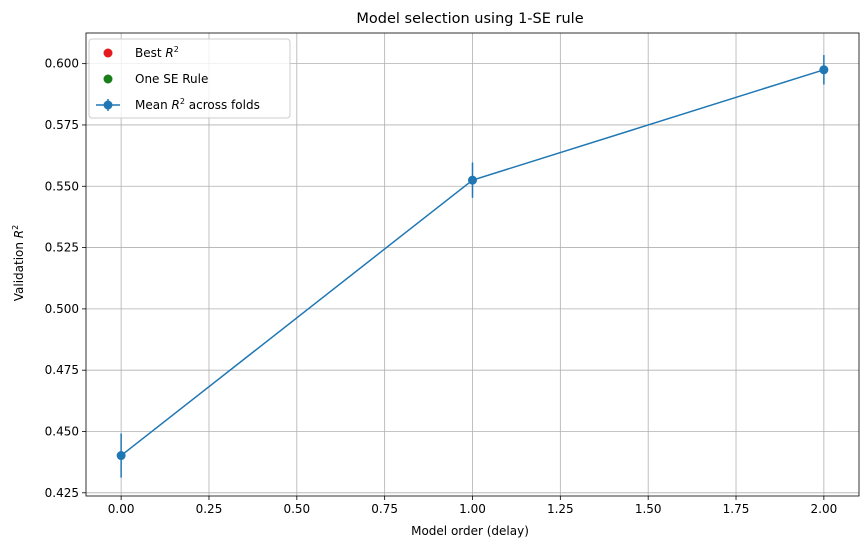 The image size is (868, 547). Describe the element at coordinates (65, 278) in the screenshot. I see `y-axis: 0.425 0.450 0.475 0.500 0.525 0.550 0.575 0.600` at that location.